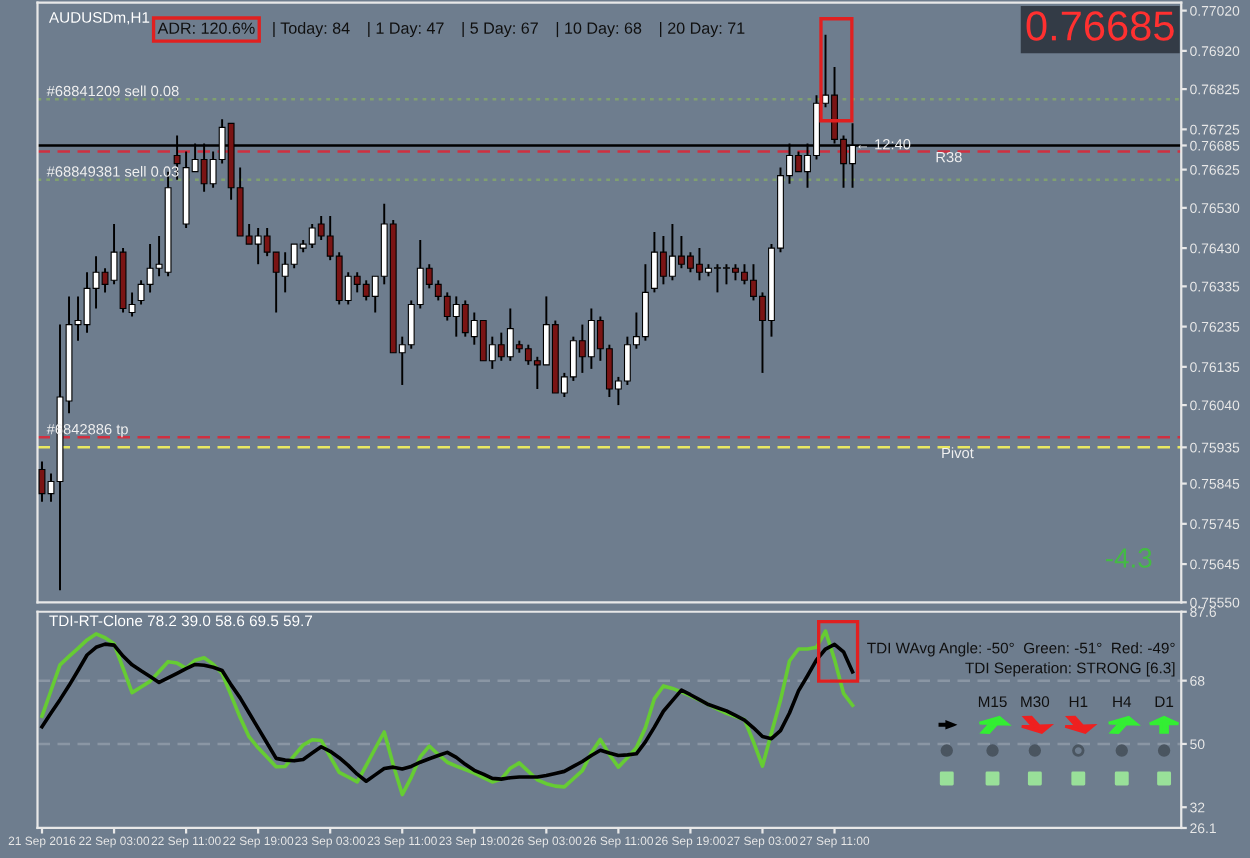  Describe the element at coordinates (599, 30) in the screenshot. I see `annotation: | 10 Day: 68` at that location.